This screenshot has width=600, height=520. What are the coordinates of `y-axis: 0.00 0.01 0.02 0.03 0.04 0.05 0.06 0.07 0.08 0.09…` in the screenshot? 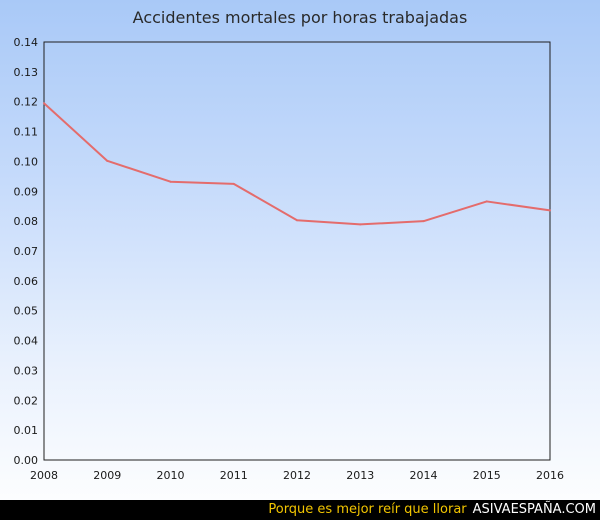 It's located at (26, 251).